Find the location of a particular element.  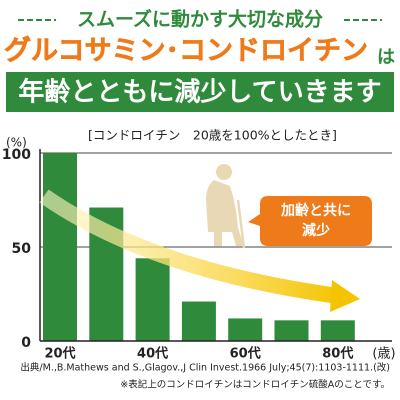

silhouette-head is located at coordinates (224, 172).